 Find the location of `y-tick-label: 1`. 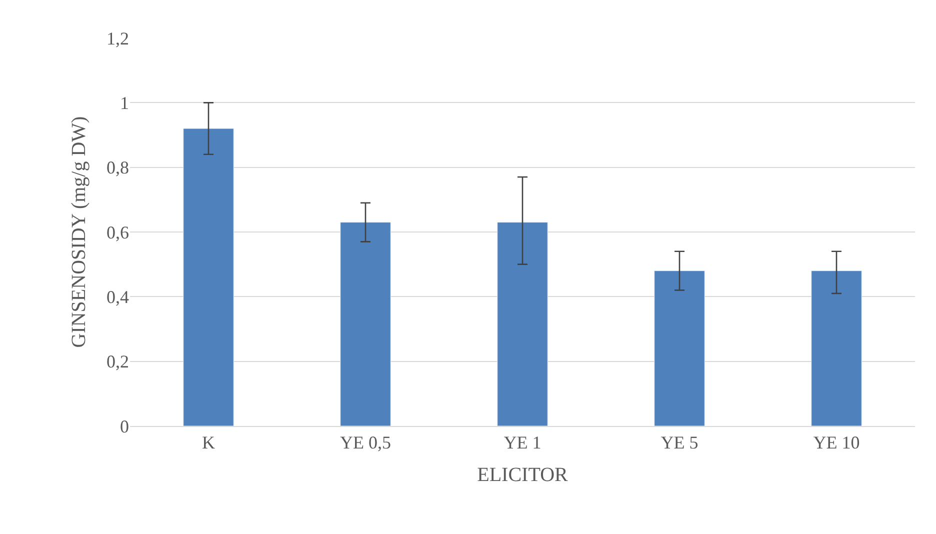

y-tick-label: 1 is located at coordinates (124, 102).